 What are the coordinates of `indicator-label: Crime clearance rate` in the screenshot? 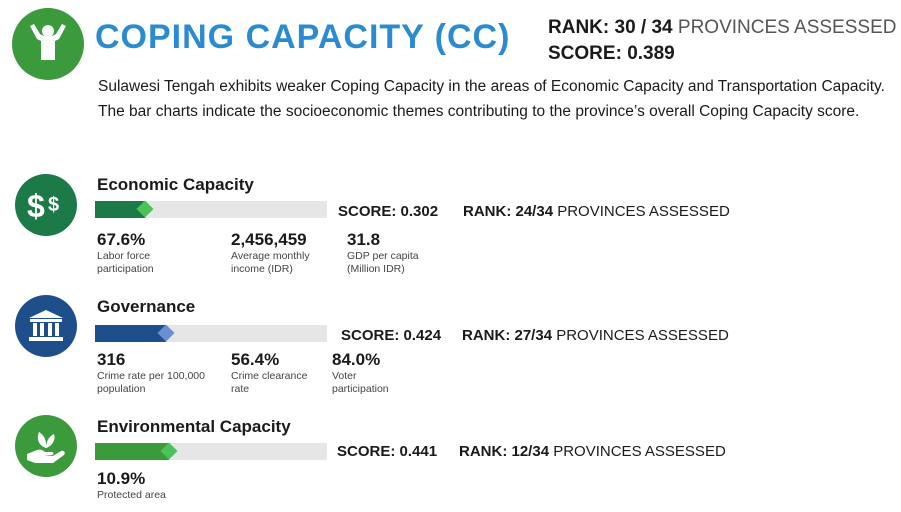 It's located at (269, 382).